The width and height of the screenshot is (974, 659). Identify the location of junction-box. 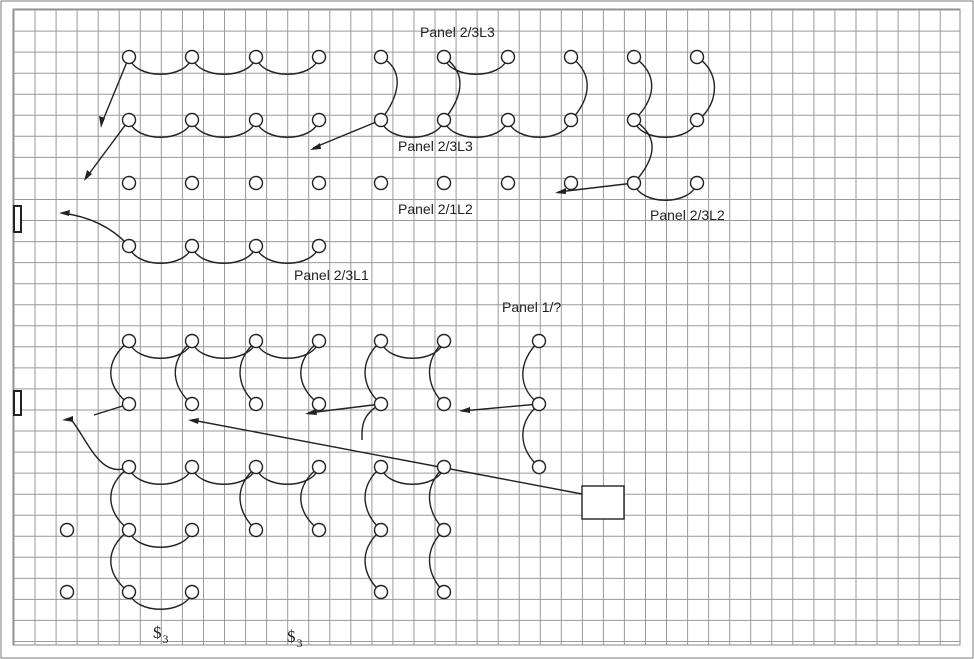
(603, 502).